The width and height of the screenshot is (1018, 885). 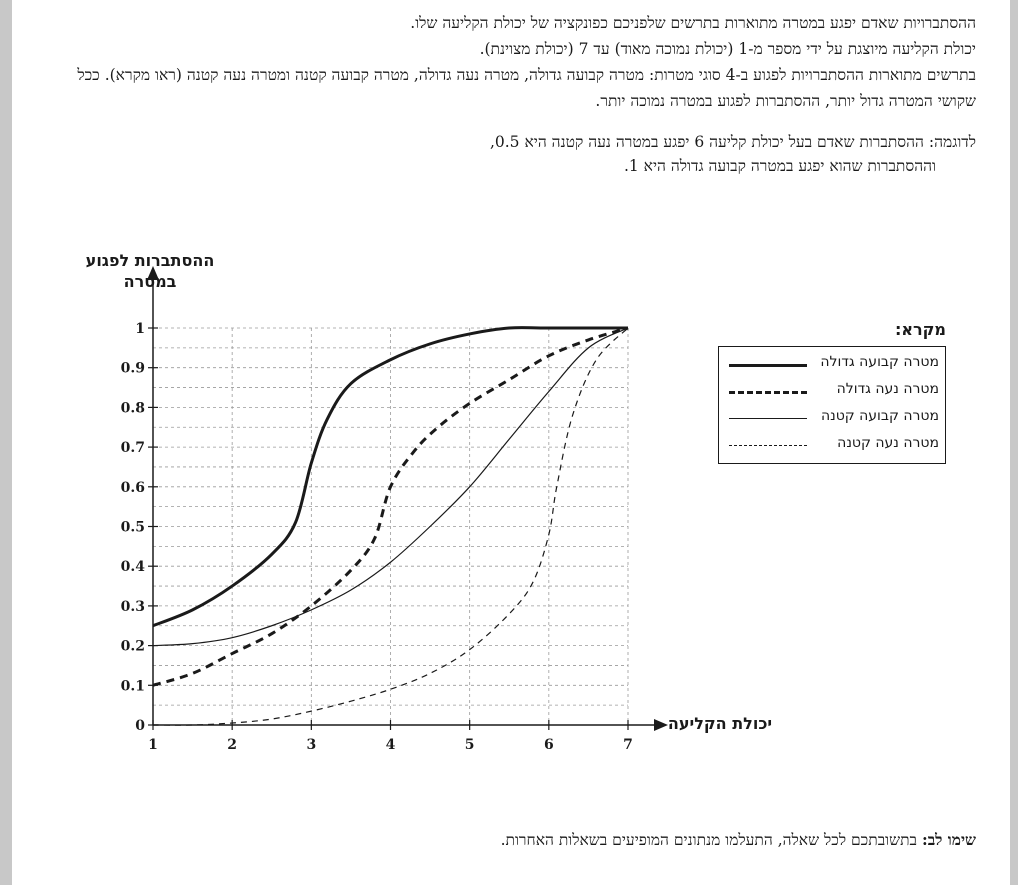 What do you see at coordinates (140, 329) in the screenshot?
I see `y-tick-label: 1` at bounding box center [140, 329].